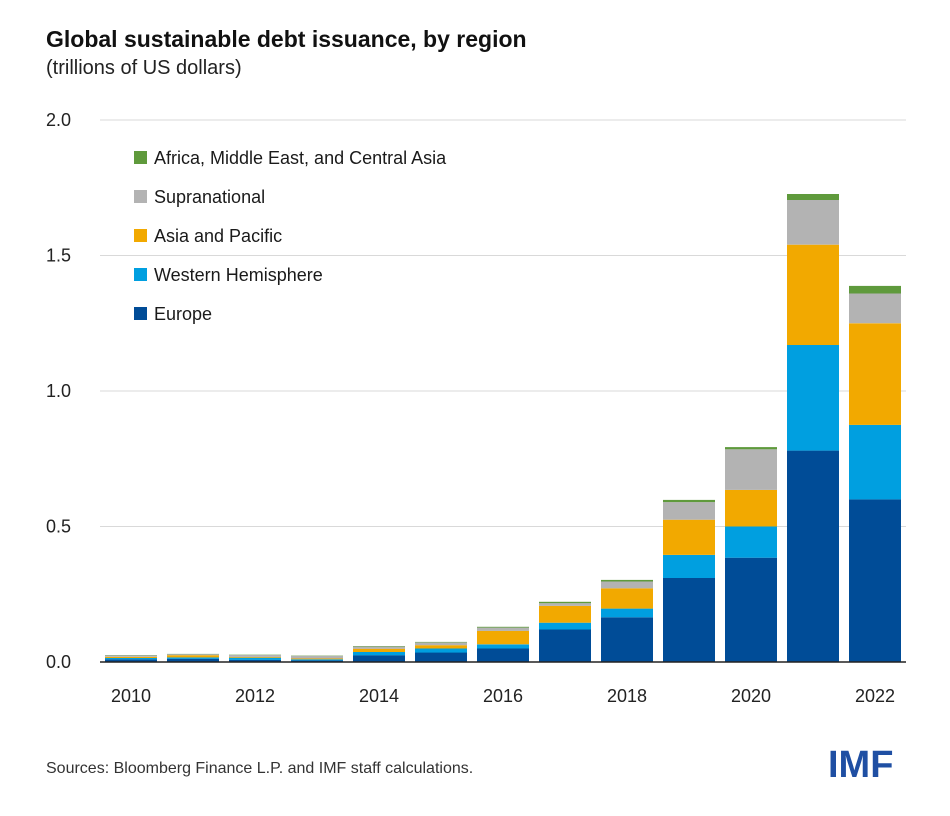 This screenshot has height=816, width=950. Describe the element at coordinates (751, 696) in the screenshot. I see `x-tick-label: 2020` at that location.